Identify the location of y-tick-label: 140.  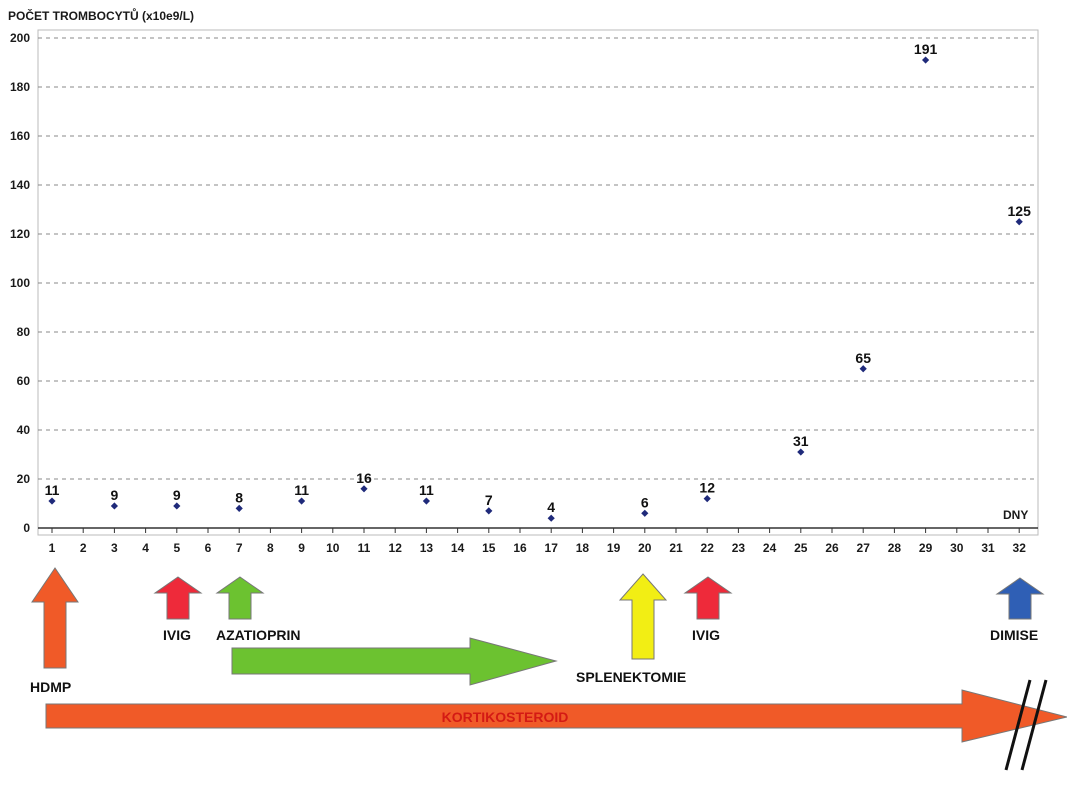
(20, 185).